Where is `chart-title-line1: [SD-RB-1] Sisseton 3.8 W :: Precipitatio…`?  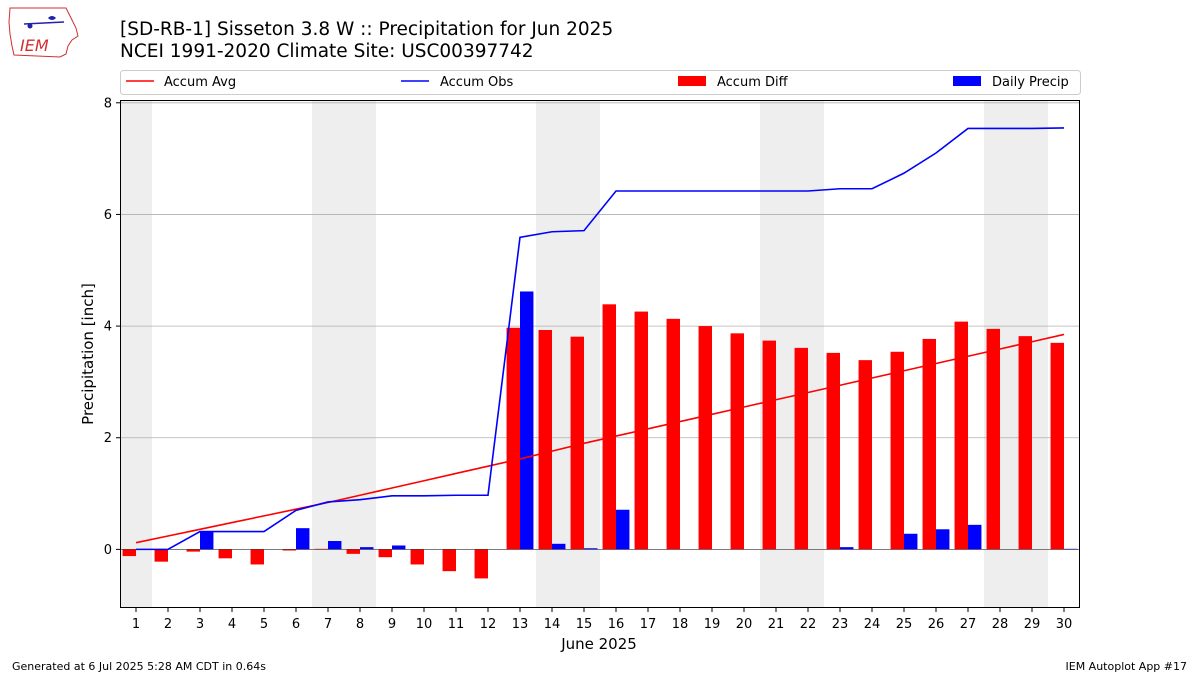
chart-title-line1: [SD-RB-1] Sisseton 3.8 W :: Precipitatio… is located at coordinates (366, 29).